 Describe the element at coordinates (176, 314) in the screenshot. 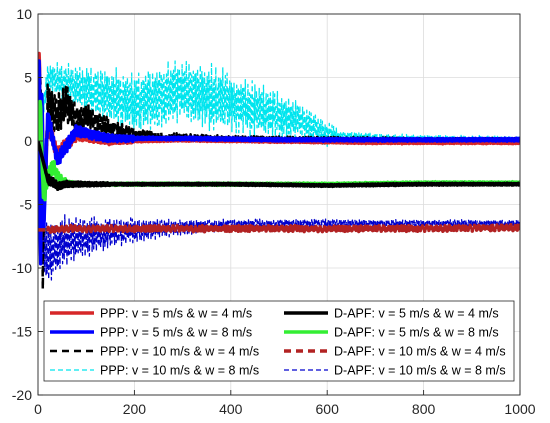

I see `legend-label: PPP: v = 5 m/s & w = 4 m/s` at that location.